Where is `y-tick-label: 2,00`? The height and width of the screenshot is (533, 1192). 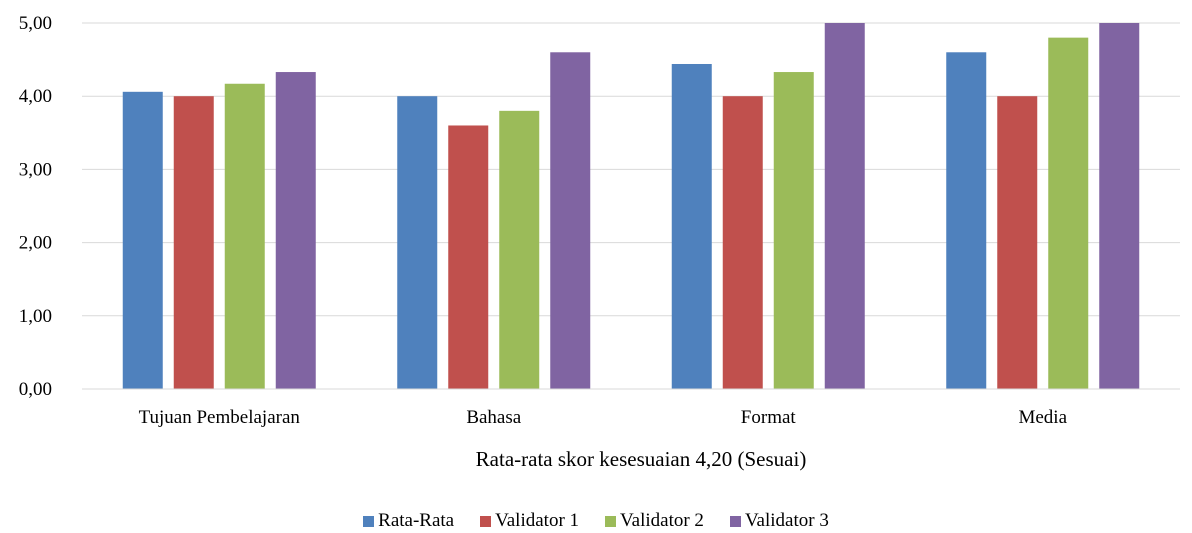
y-tick-label: 2,00 is located at coordinates (35, 243).